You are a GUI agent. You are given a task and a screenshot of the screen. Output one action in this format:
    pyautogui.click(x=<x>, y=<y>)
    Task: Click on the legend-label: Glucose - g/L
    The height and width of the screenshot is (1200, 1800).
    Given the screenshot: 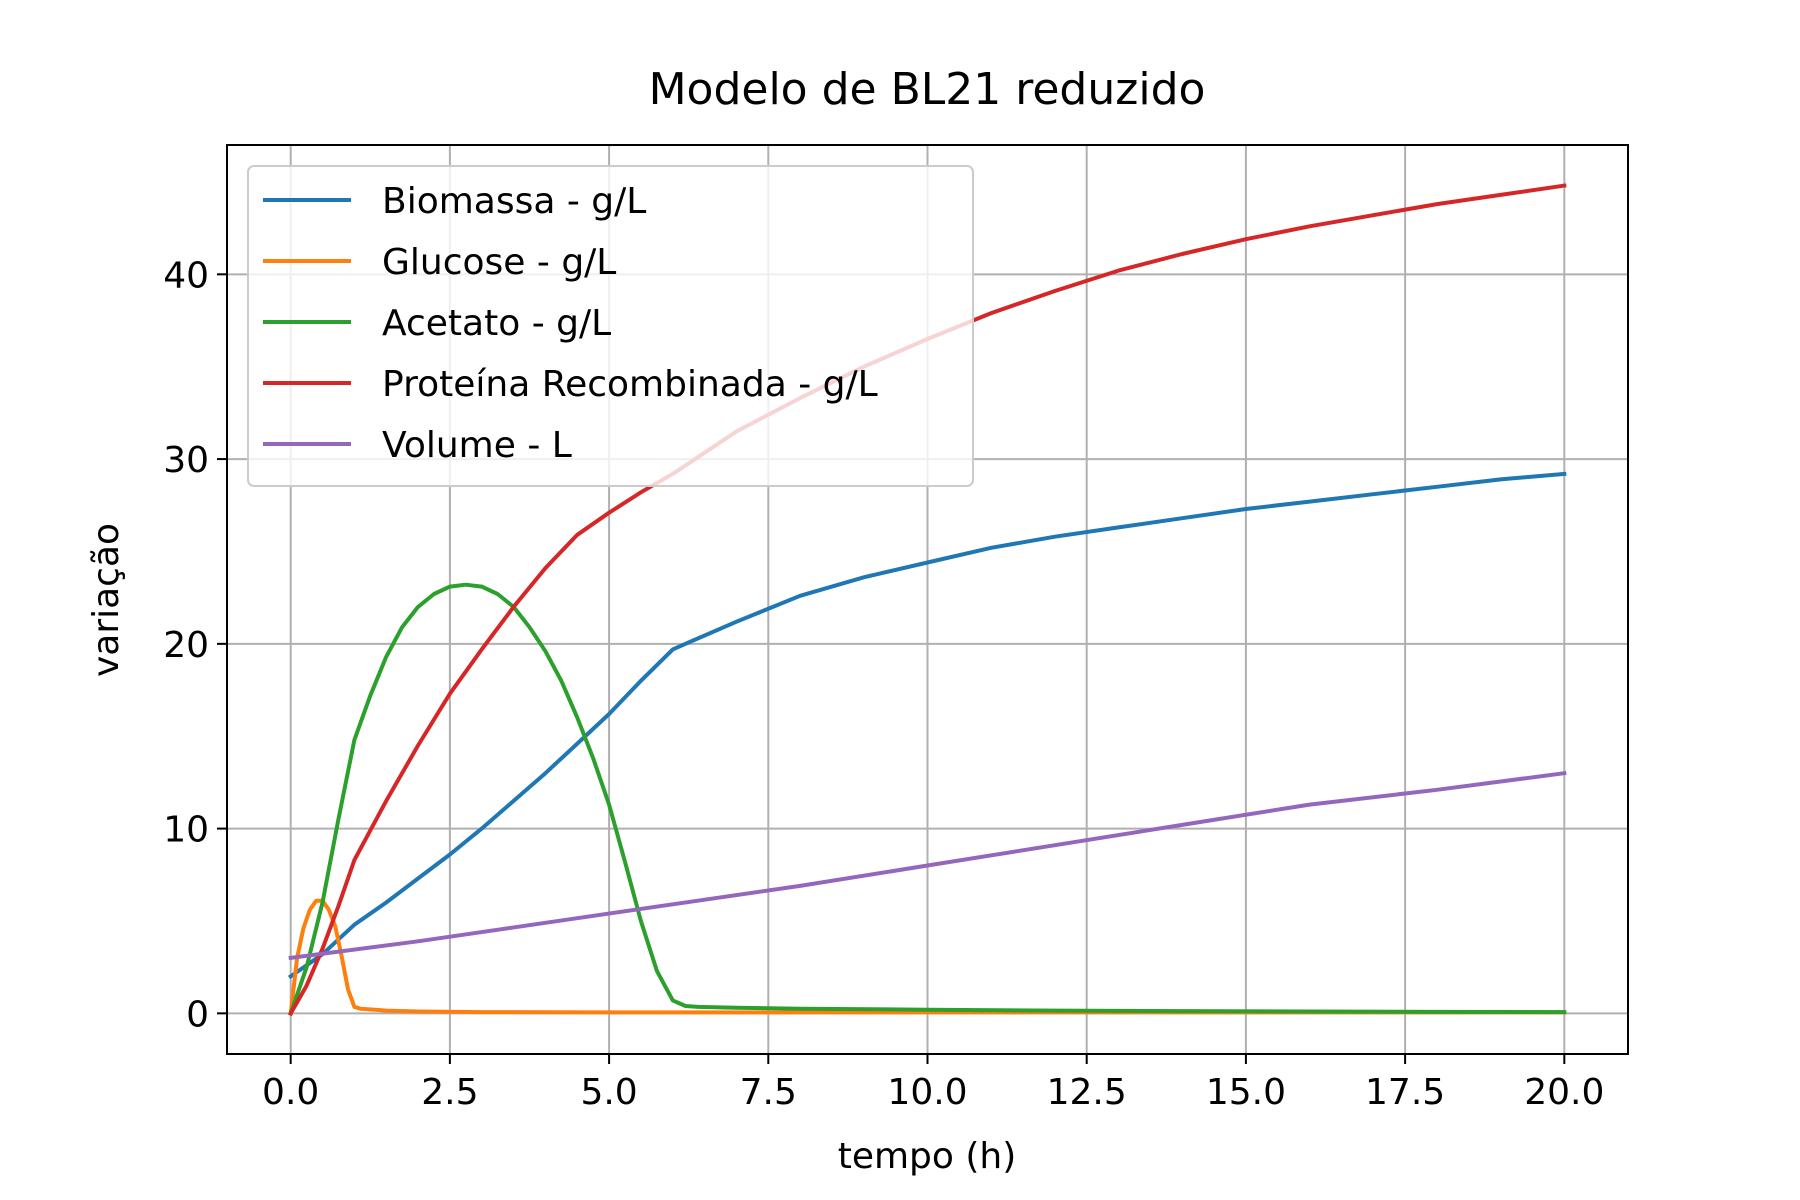 What is the action you would take?
    pyautogui.click(x=499, y=262)
    